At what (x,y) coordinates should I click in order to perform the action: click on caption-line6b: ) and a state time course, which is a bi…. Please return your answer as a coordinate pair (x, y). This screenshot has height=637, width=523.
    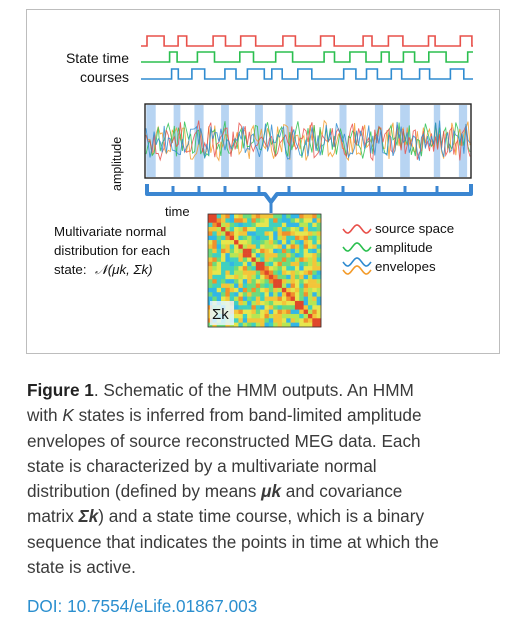
    Looking at the image, I should click on (261, 516).